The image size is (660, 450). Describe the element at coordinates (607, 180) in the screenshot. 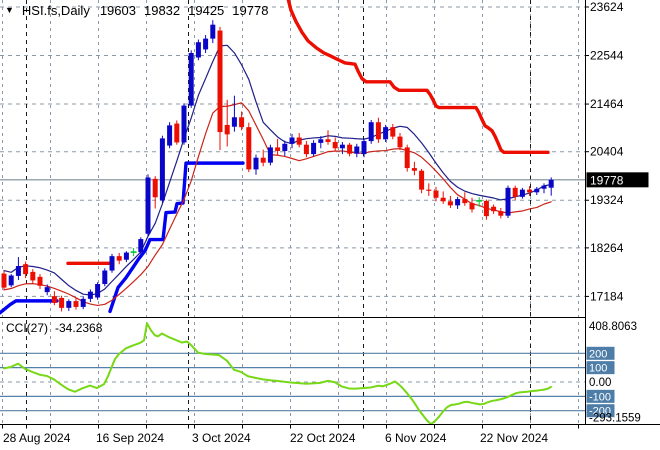

I see `svg-text: 19778` at that location.